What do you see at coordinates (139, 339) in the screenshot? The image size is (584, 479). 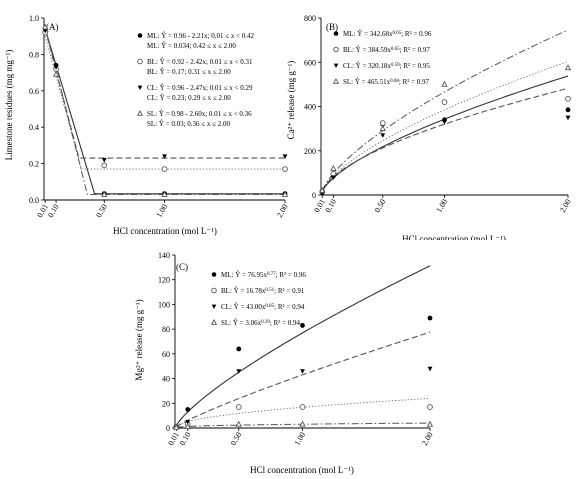 I see `y-axis-title: Mg²⁺ release (mg g⁻¹)` at bounding box center [139, 339].